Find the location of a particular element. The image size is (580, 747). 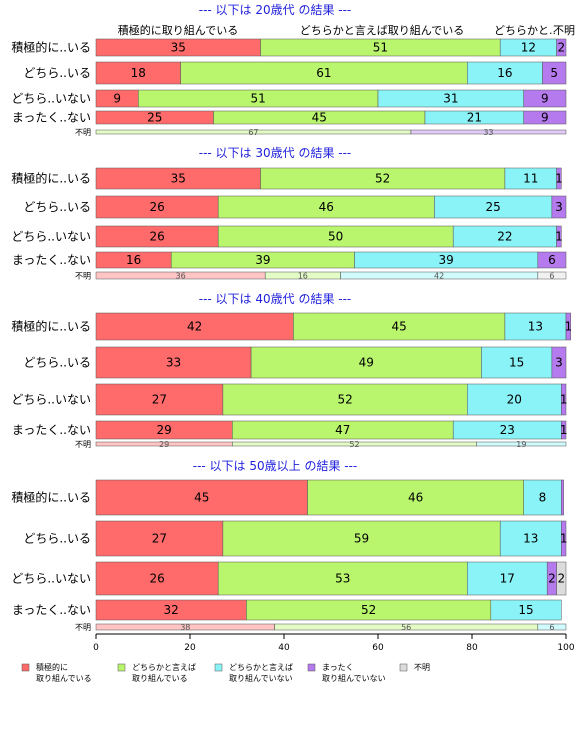

bar-value-label: 53 is located at coordinates (342, 579).